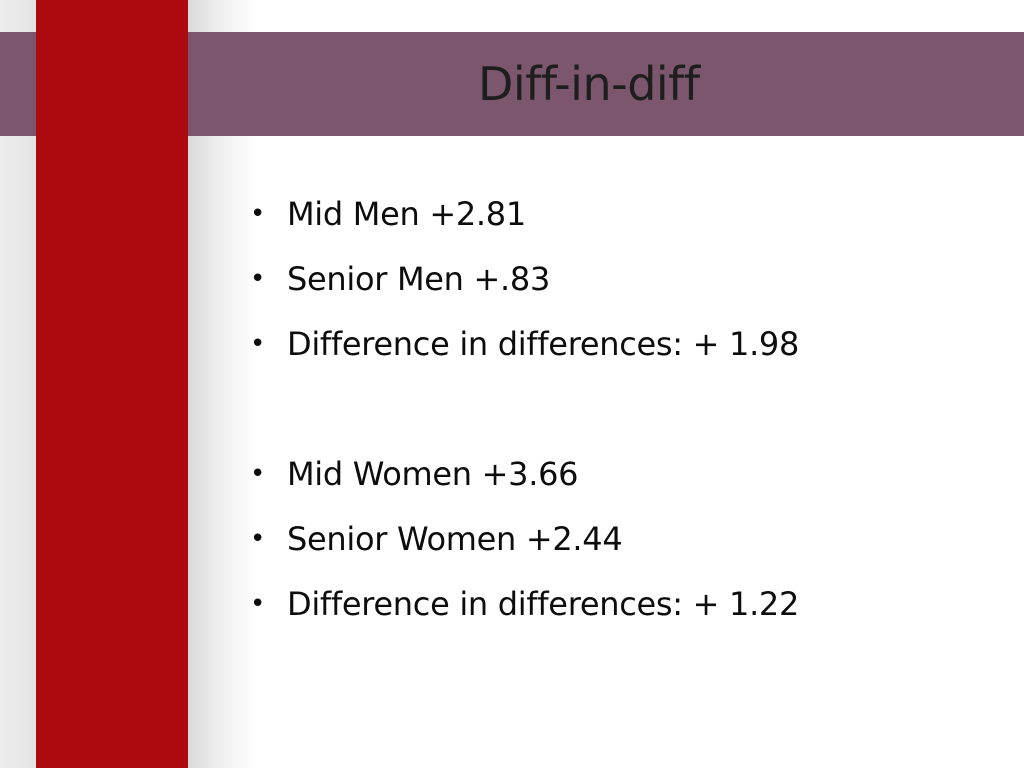  Describe the element at coordinates (543, 344) in the screenshot. I see `bullet-text: Difference in differences: + 1.98` at that location.